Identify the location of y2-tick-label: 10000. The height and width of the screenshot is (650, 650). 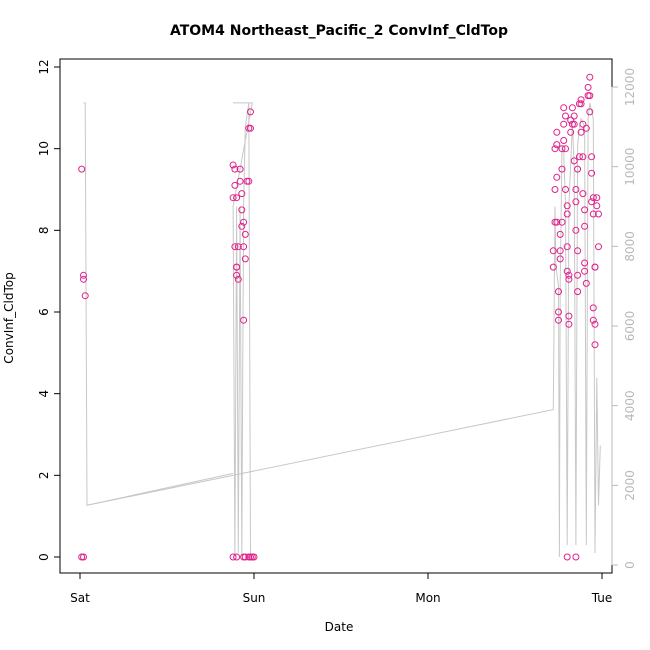
(630, 167).